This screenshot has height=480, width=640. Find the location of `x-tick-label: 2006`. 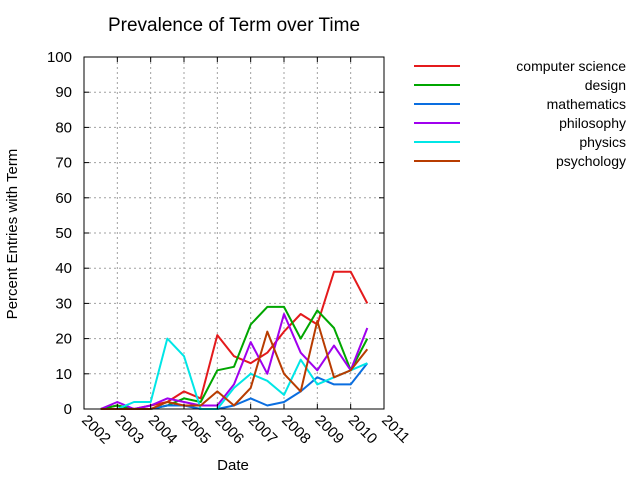

x-tick-label: 2006 is located at coordinates (230, 430).